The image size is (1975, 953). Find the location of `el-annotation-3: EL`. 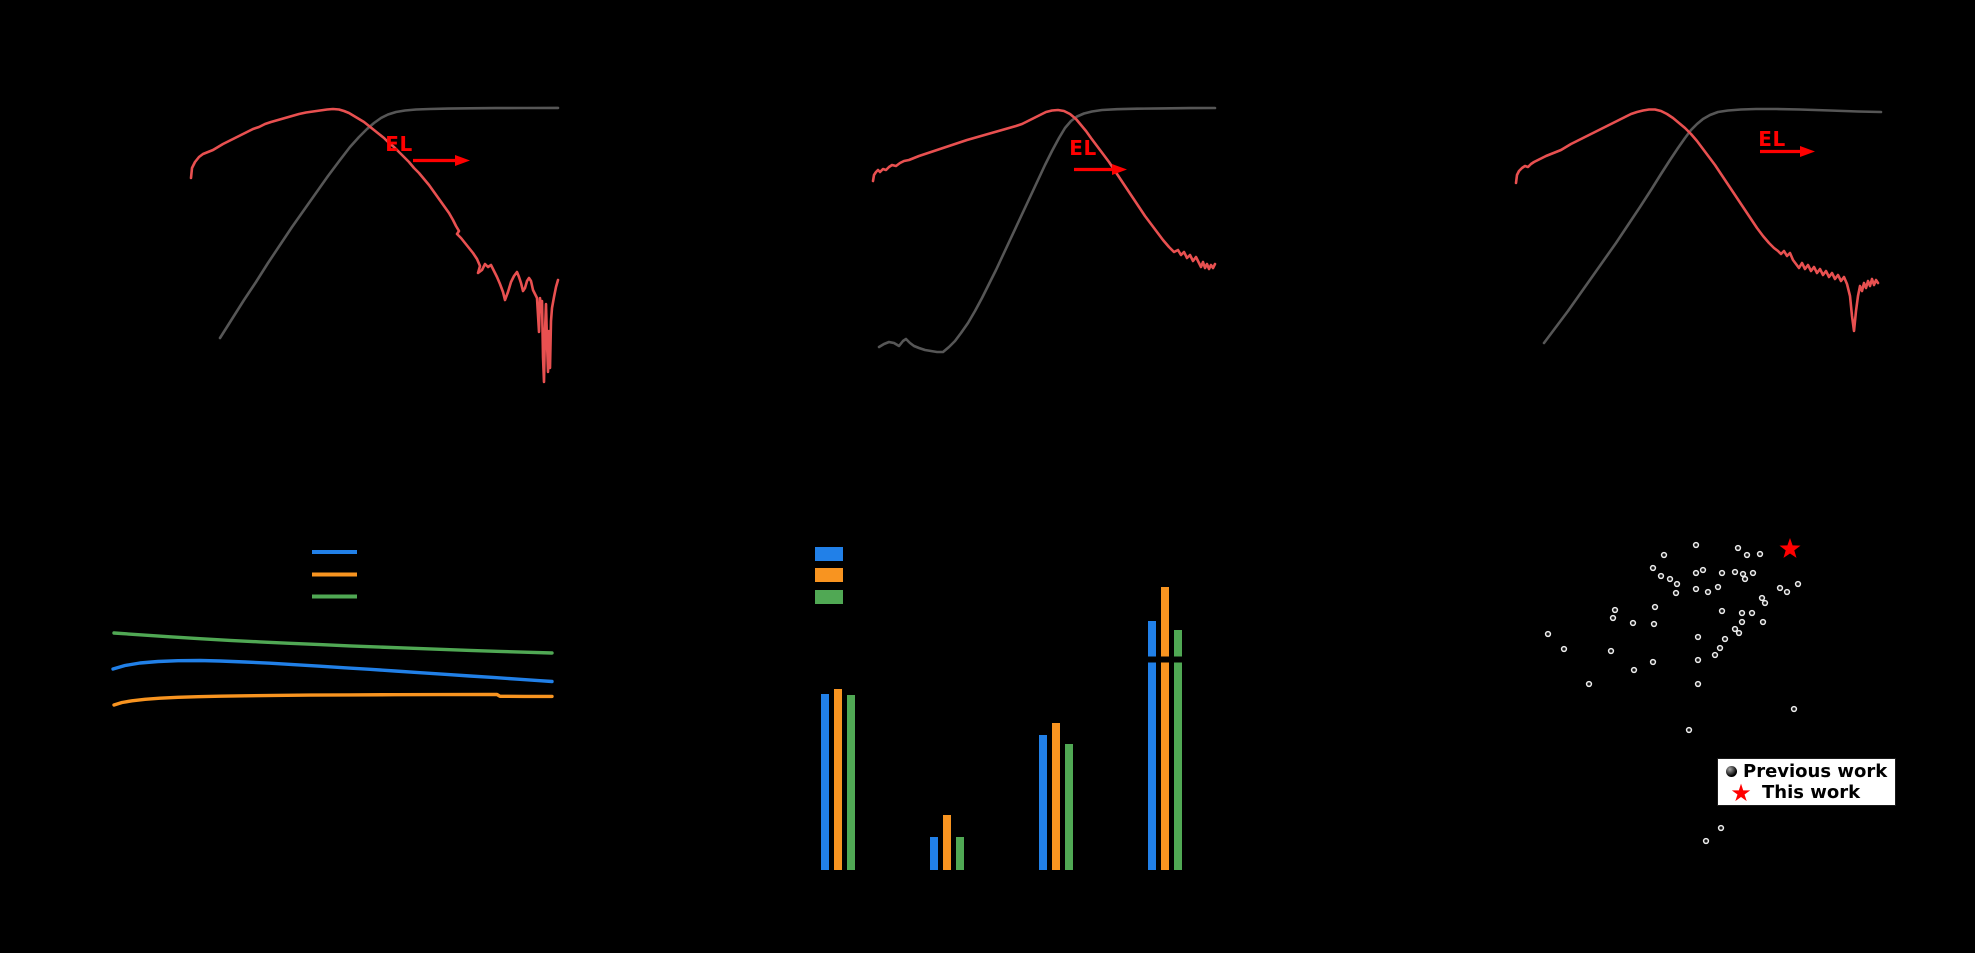

el-annotation-3: EL is located at coordinates (1772, 139).